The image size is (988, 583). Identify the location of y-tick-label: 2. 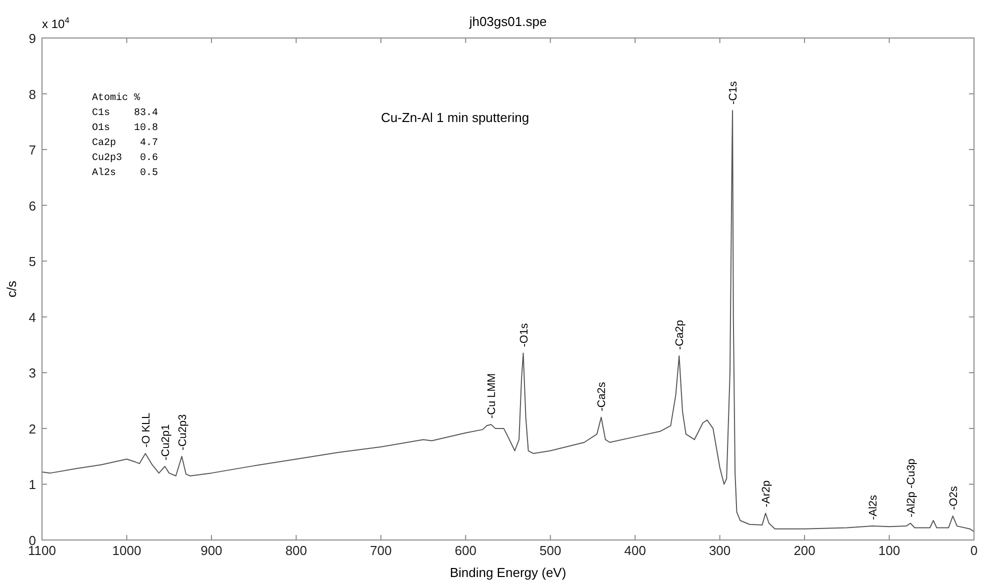
(32, 428).